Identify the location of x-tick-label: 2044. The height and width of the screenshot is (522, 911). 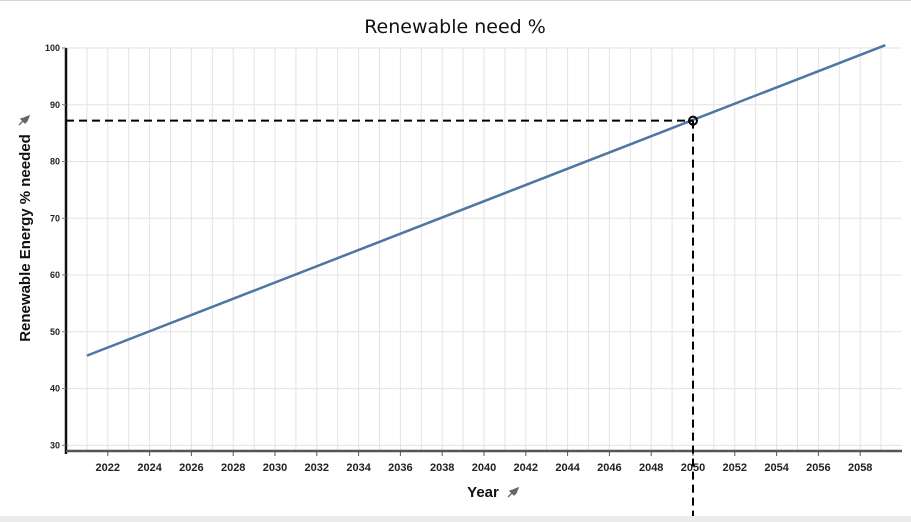
(567, 468).